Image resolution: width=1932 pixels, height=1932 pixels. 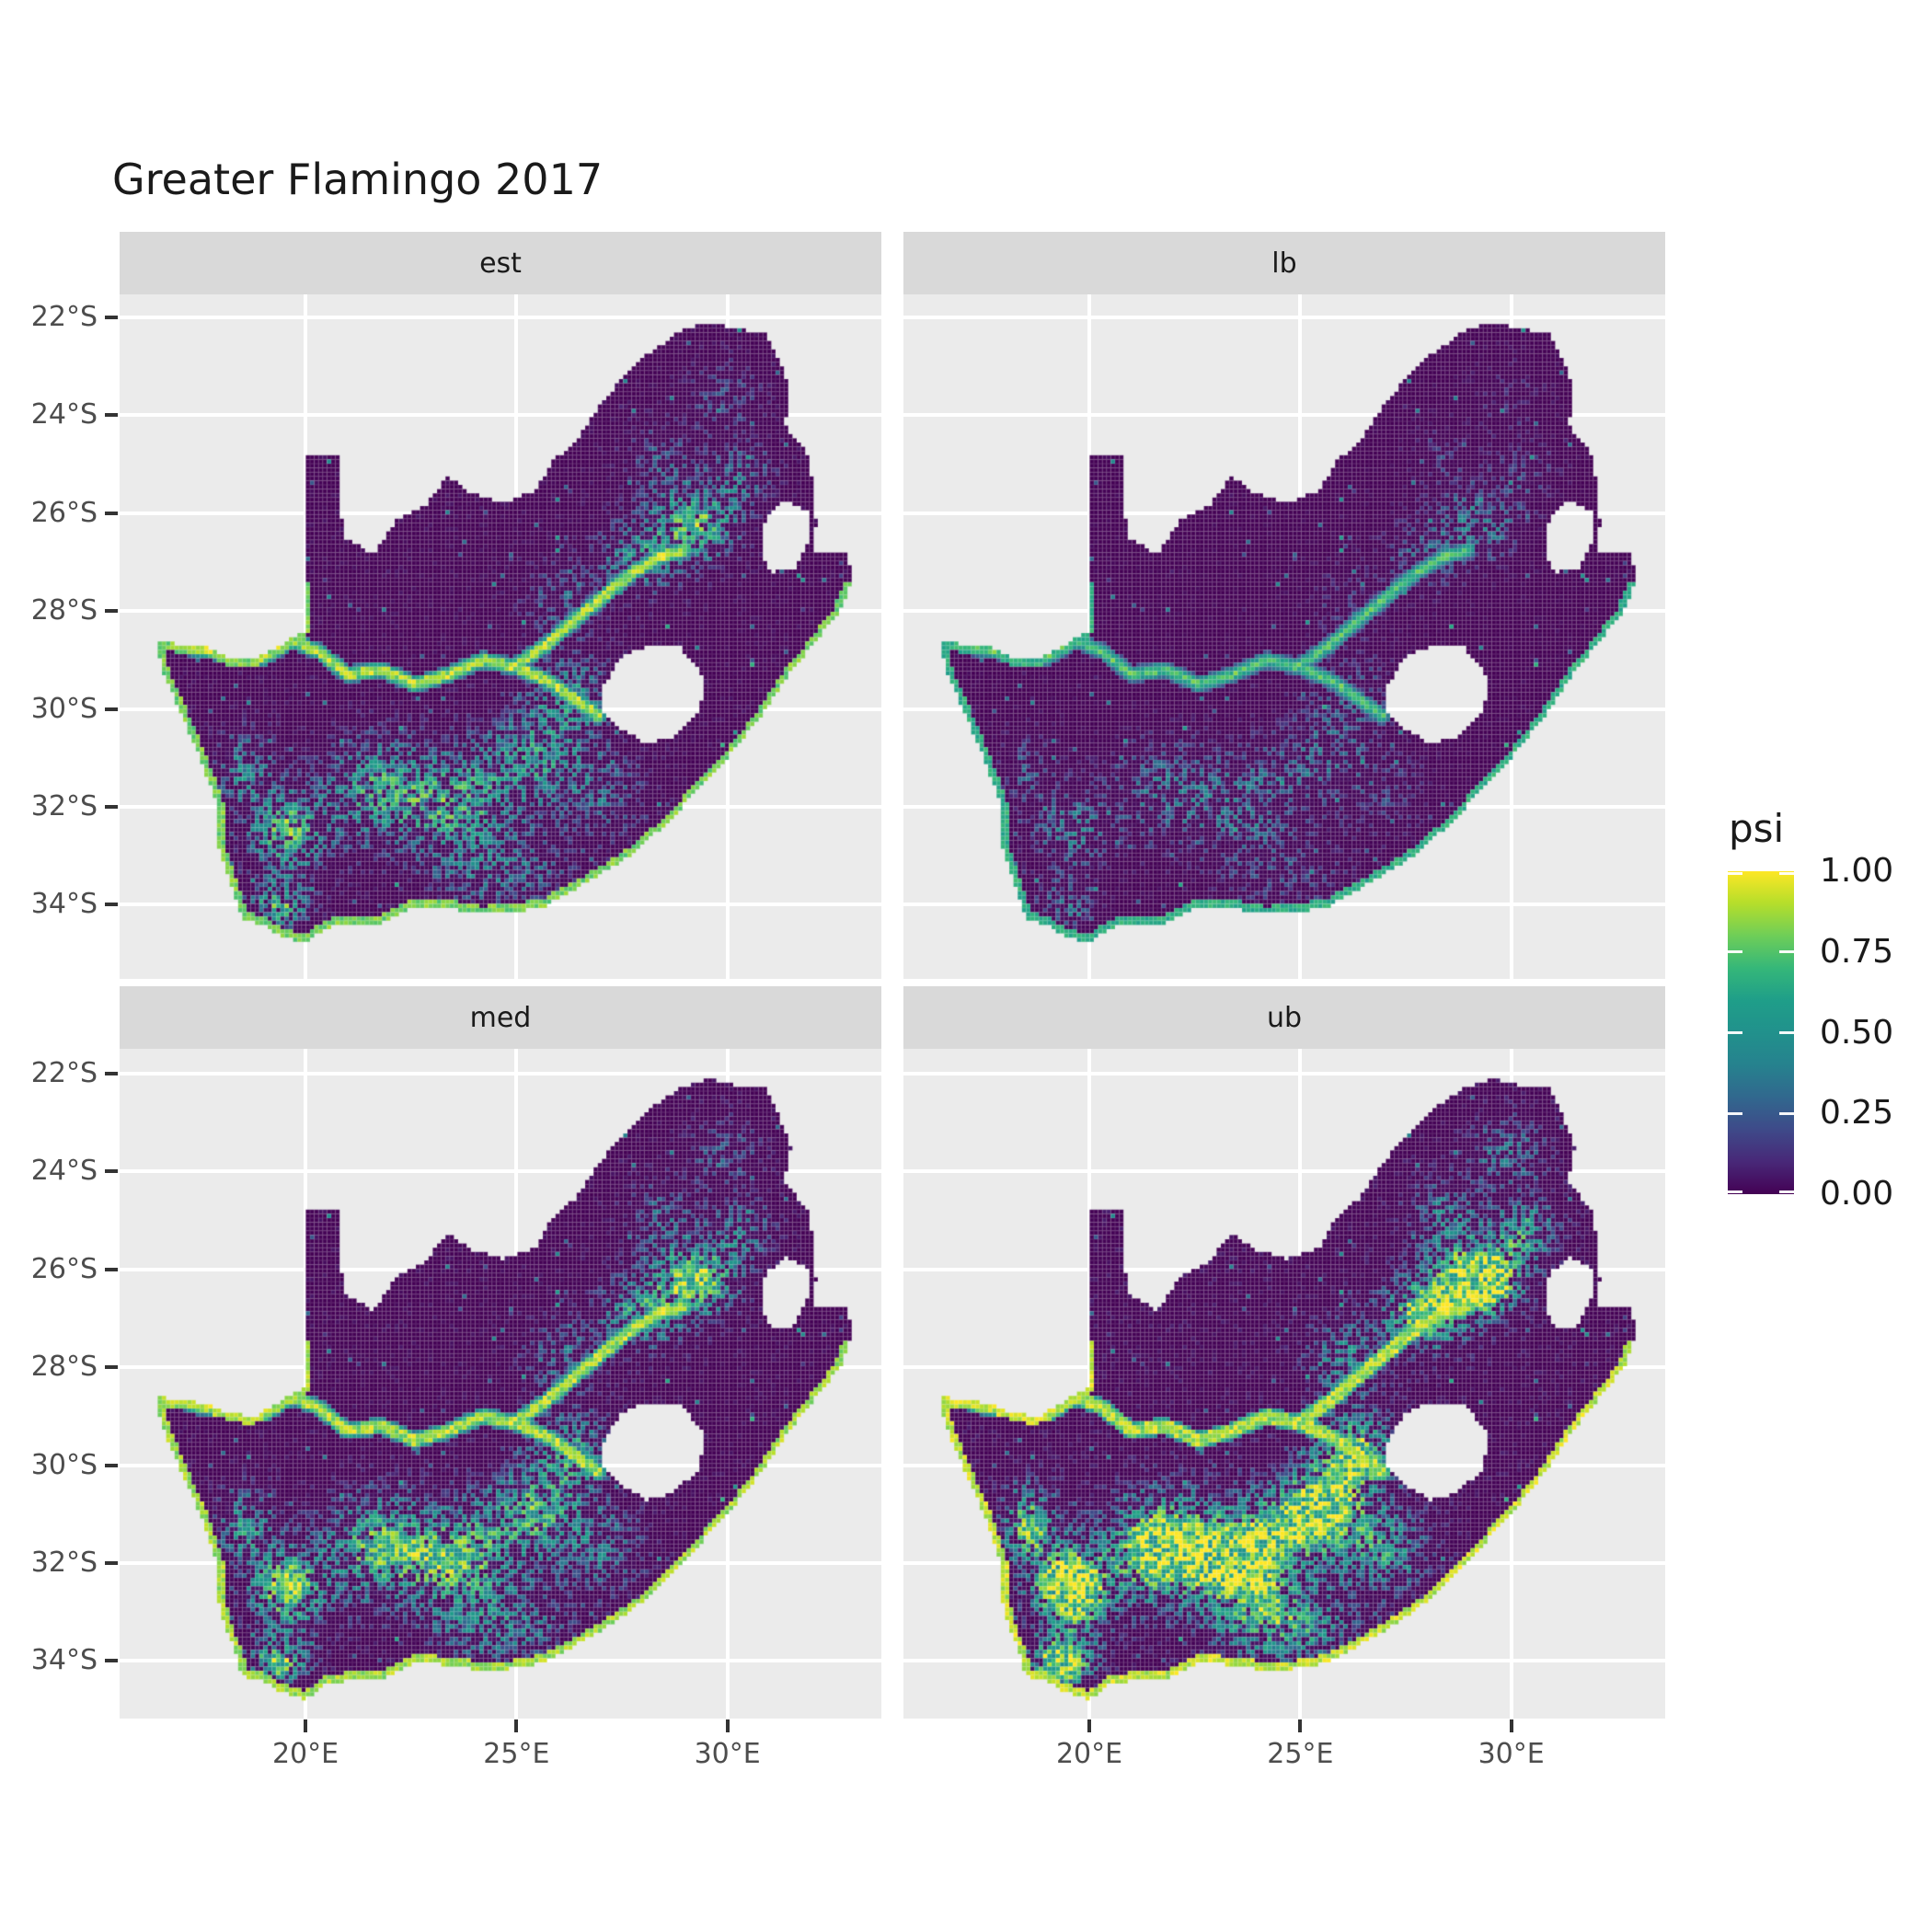 What do you see at coordinates (64, 1367) in the screenshot?
I see `y-axis-label-28s-row2: 28°S` at bounding box center [64, 1367].